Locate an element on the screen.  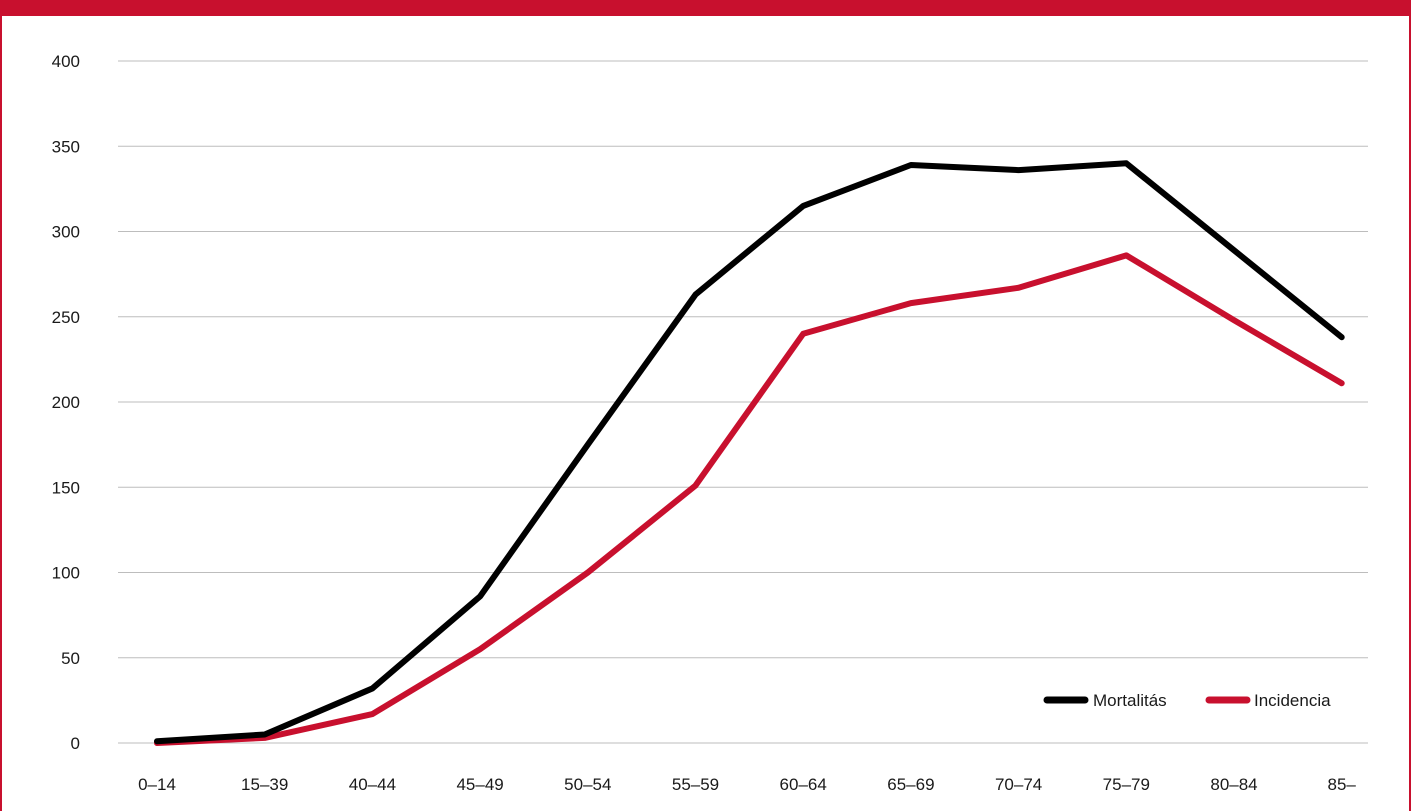
legend-label-0: Mortalitás is located at coordinates (1130, 700).